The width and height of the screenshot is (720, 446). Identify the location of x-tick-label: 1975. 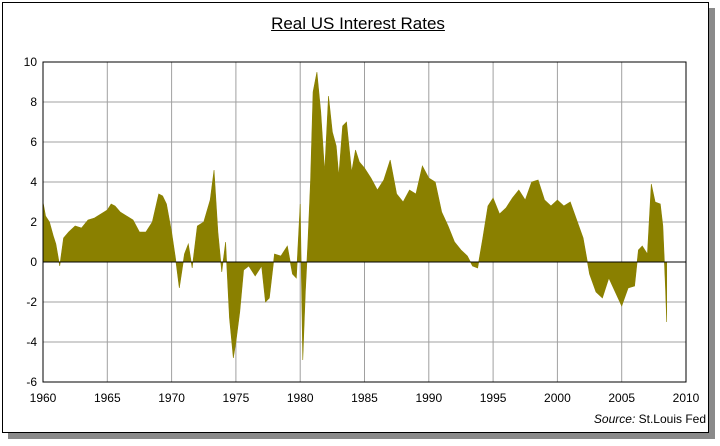
(236, 398).